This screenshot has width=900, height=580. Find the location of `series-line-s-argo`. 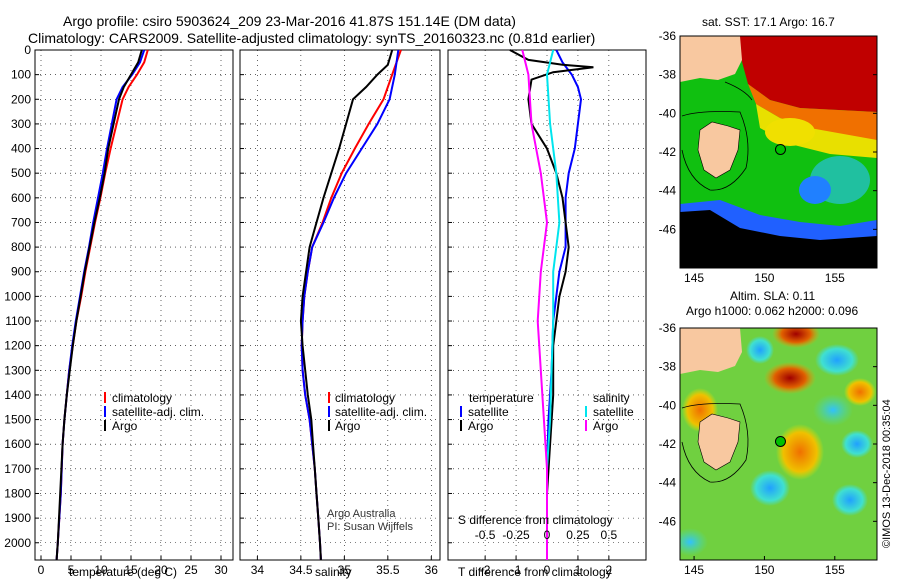

series-line-s-argo is located at coordinates (535, 304).